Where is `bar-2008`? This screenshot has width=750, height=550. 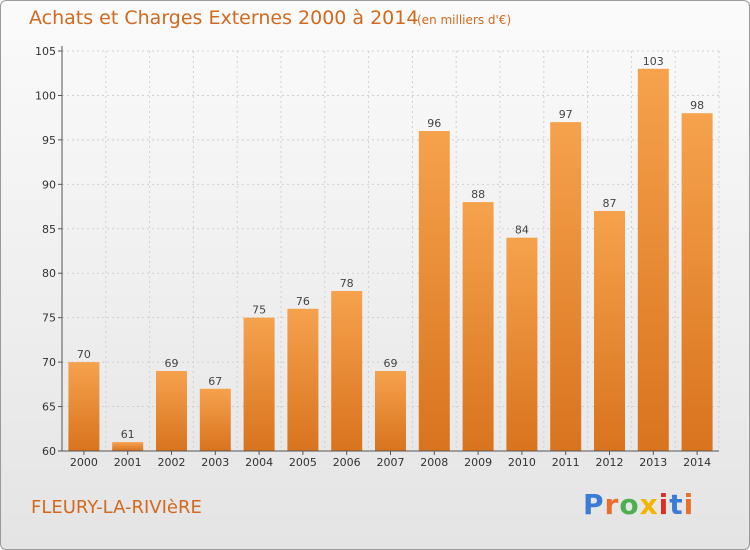
bar-2008 is located at coordinates (434, 291).